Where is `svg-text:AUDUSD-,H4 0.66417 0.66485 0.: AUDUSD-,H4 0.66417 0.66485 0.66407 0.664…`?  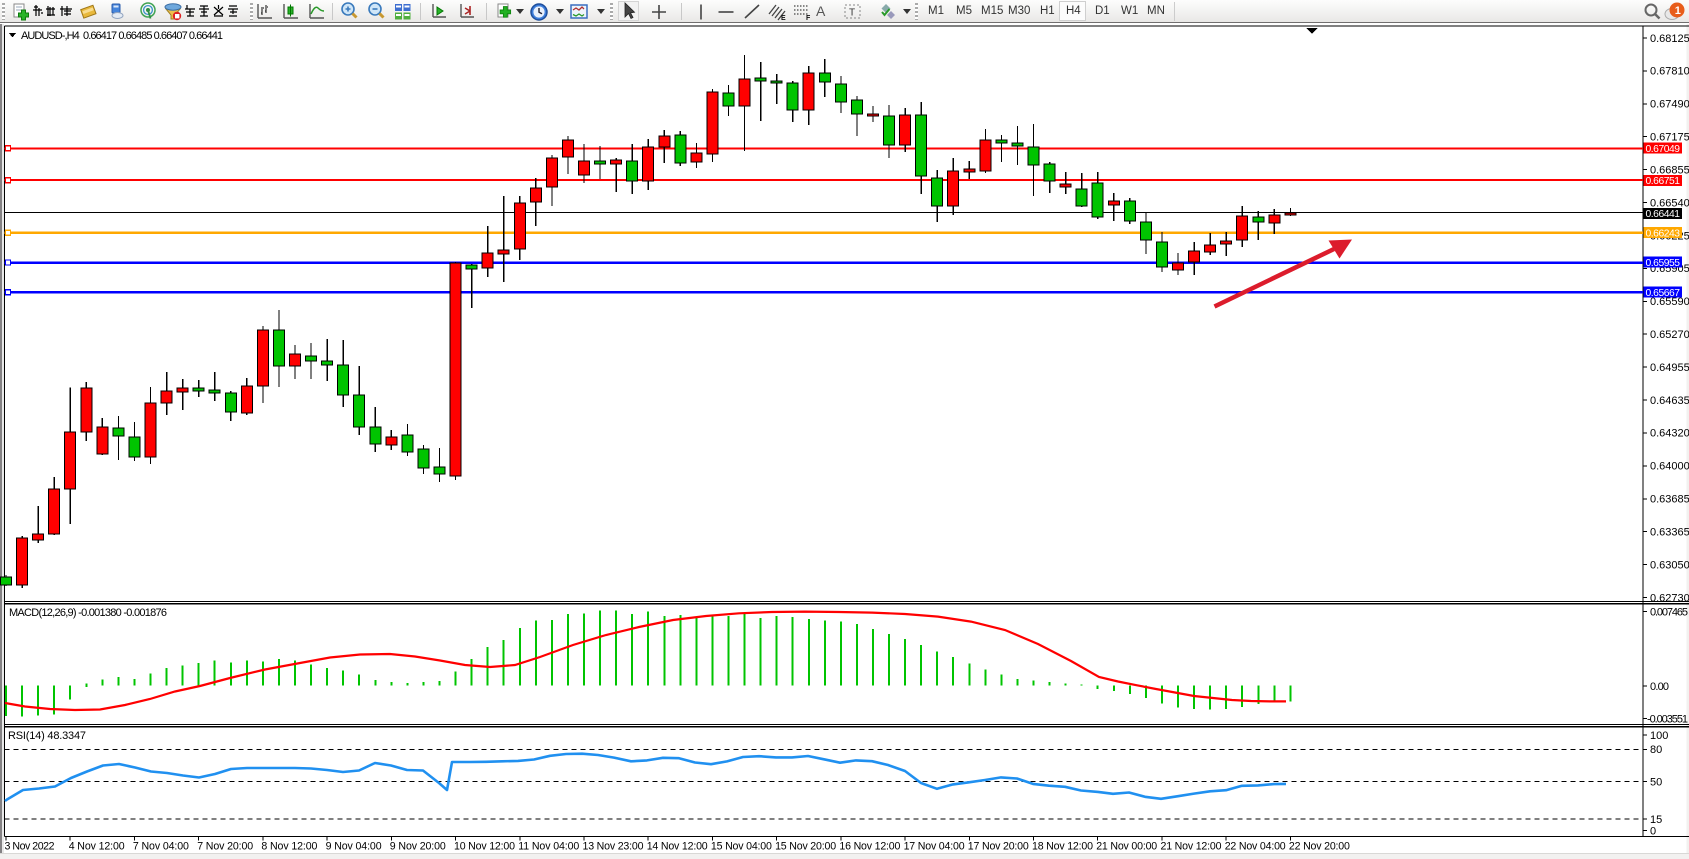
svg-text:AUDUSD-,H4 0.66417 0.66485 0.: AUDUSD-,H4 0.66417 0.66485 0.66407 0.664… is located at coordinates (122, 36).